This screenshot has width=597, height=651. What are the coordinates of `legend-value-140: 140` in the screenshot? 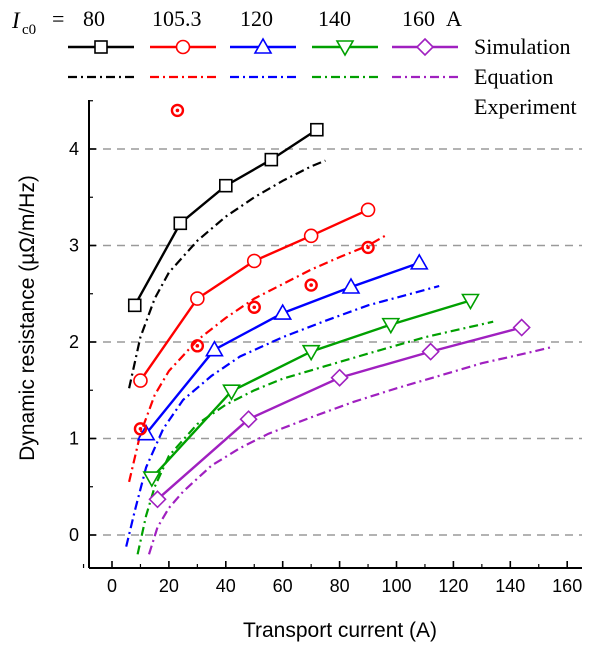 It's located at (334, 18).